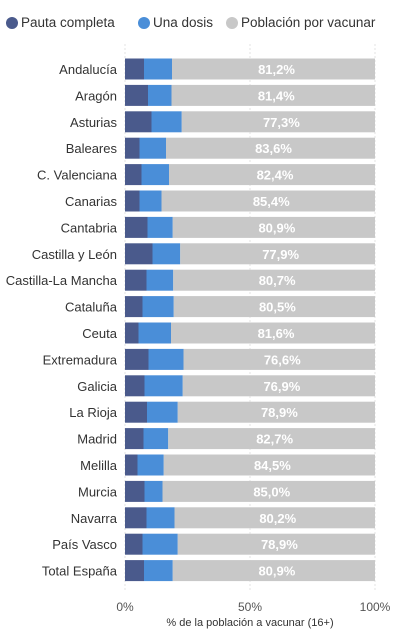 This screenshot has height=640, width=416. I want to click on data-label-pais-vasco: 78,9%, so click(279, 544).